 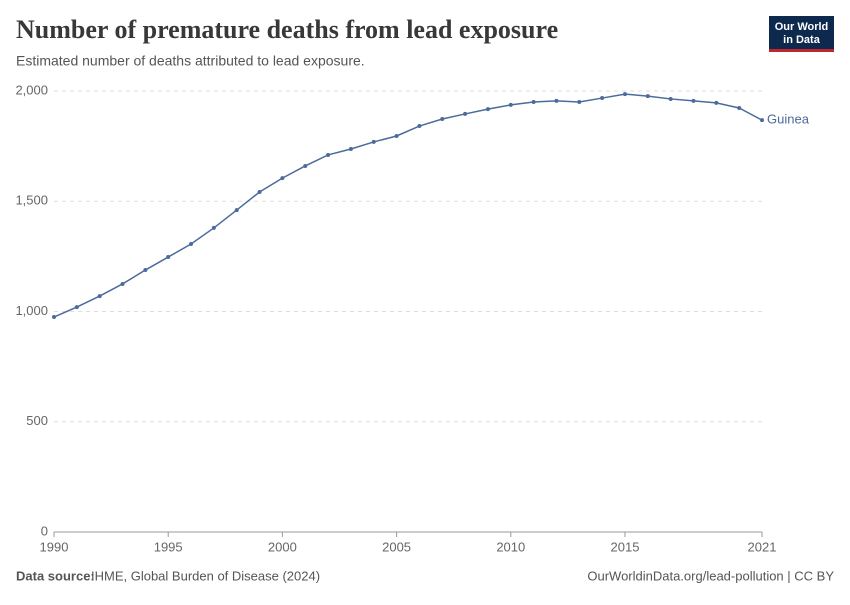 I want to click on x-tick-label: 2000, so click(x=282, y=546).